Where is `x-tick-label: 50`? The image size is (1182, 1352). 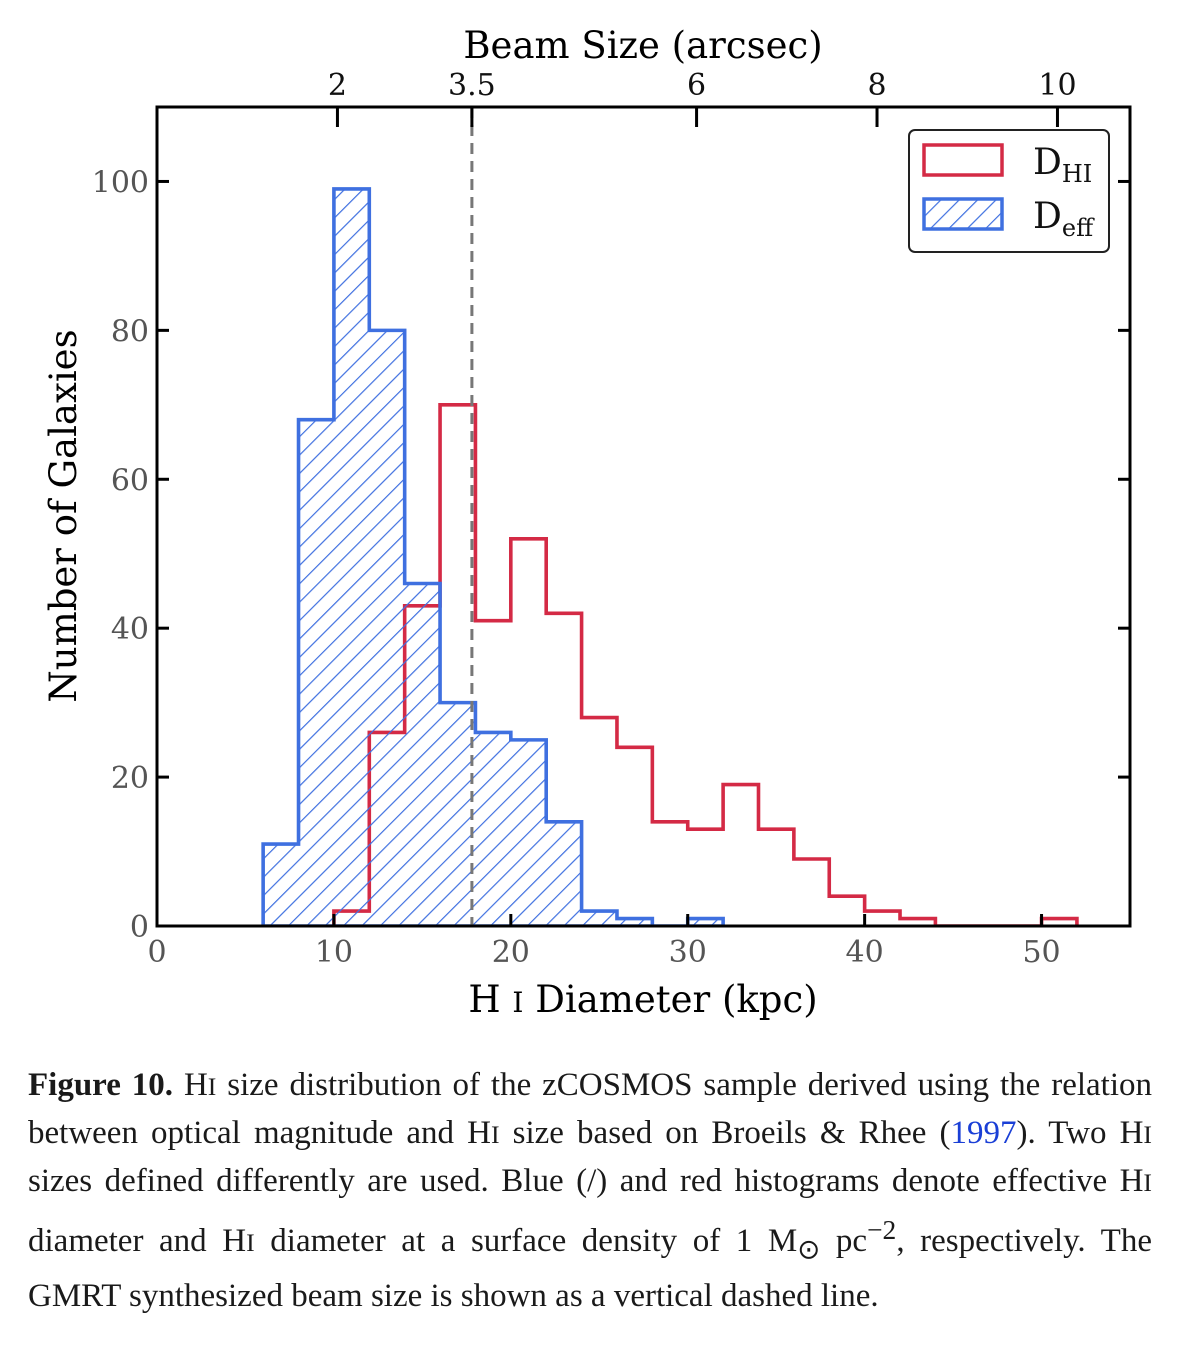
x-tick-label: 50 is located at coordinates (1041, 952).